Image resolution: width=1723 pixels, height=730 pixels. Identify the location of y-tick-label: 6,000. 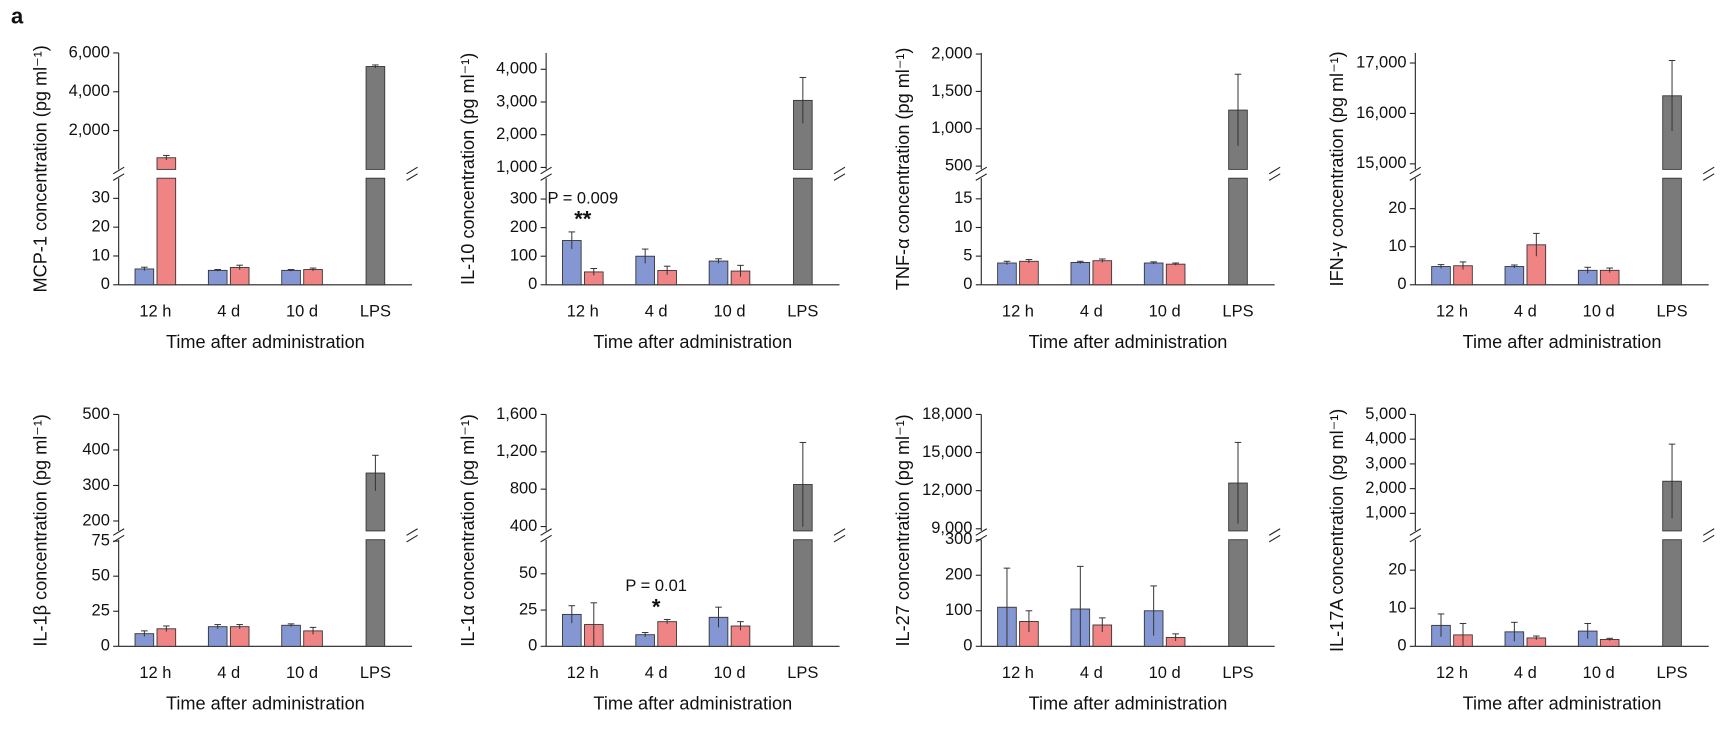
(89, 52).